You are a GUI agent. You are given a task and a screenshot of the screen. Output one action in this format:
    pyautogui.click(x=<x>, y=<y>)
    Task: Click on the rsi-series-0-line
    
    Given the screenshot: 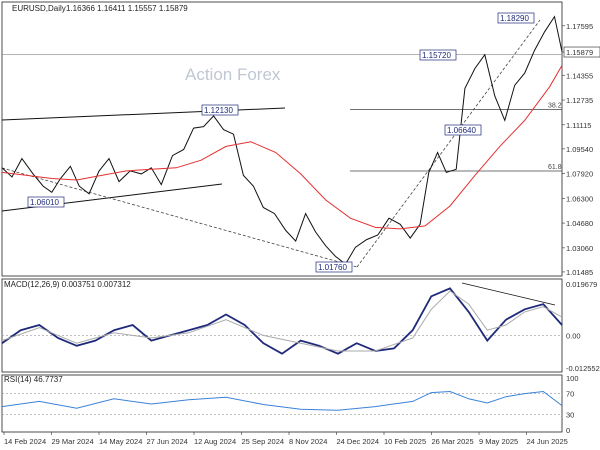 What is the action you would take?
    pyautogui.click(x=282, y=400)
    